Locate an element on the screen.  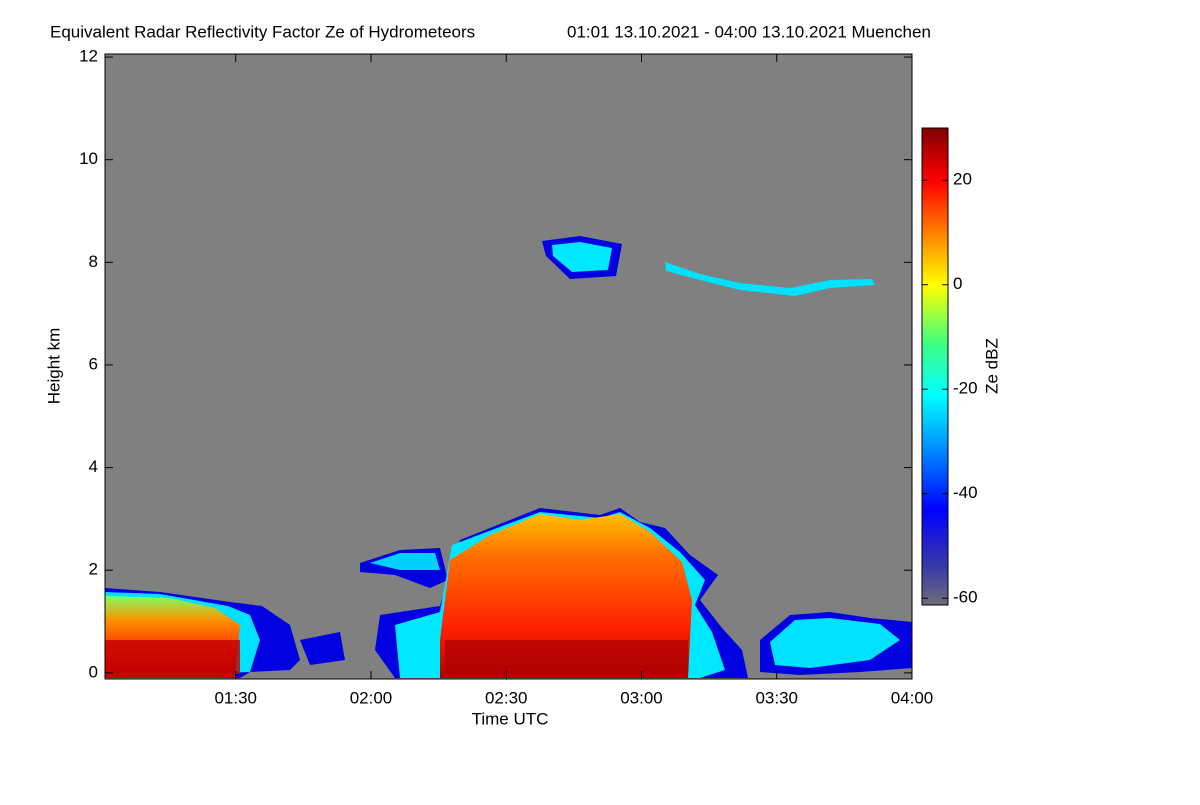
y-tick-label: 0 is located at coordinates (93, 671).